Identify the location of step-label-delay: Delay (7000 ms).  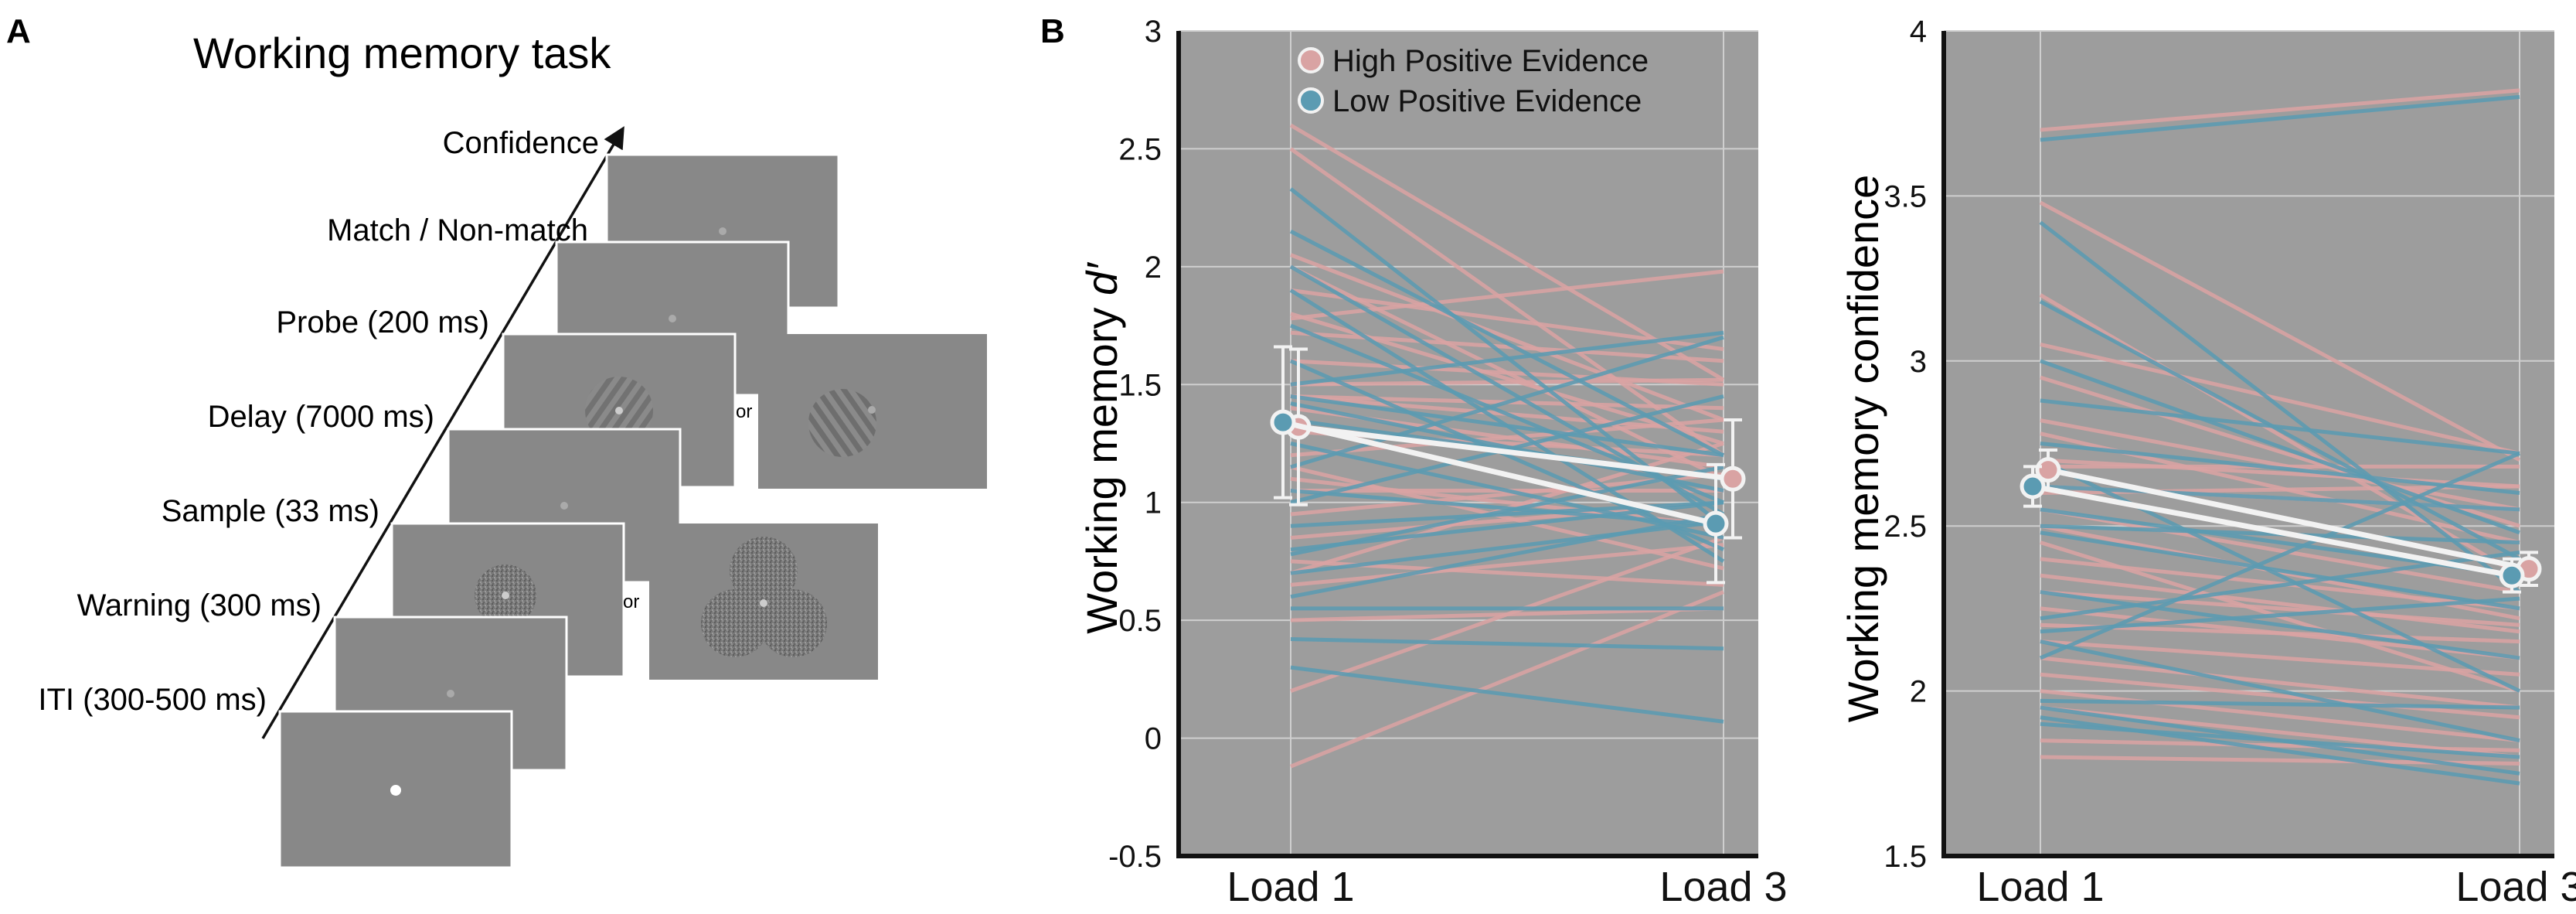
(321, 417).